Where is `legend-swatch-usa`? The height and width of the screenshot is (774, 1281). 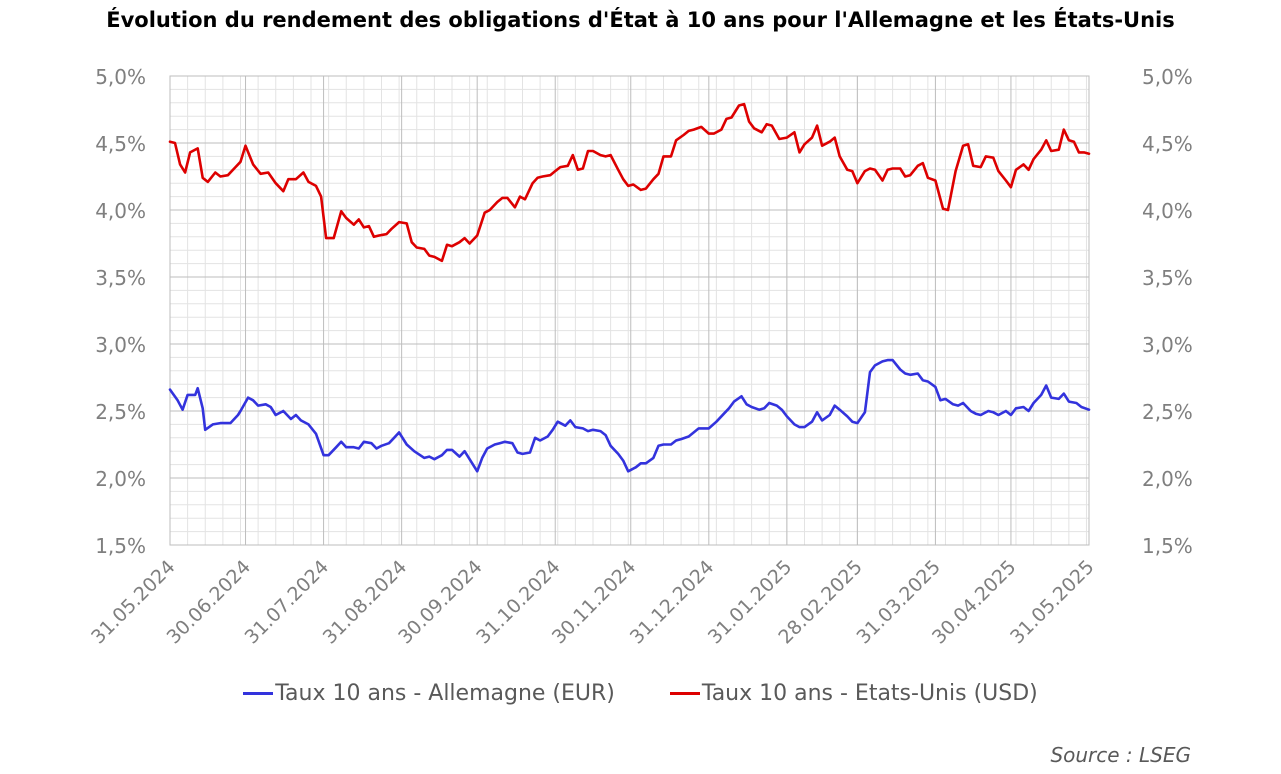 legend-swatch-usa is located at coordinates (684, 693).